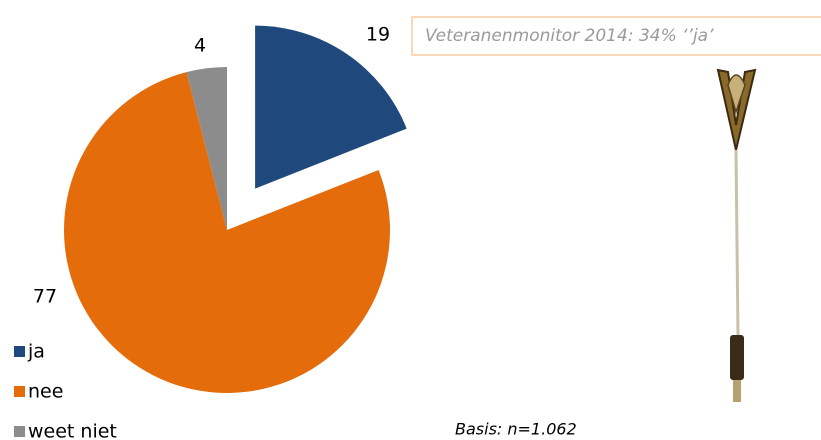 The height and width of the screenshot is (440, 821). I want to click on data-label: 4, so click(200, 46).